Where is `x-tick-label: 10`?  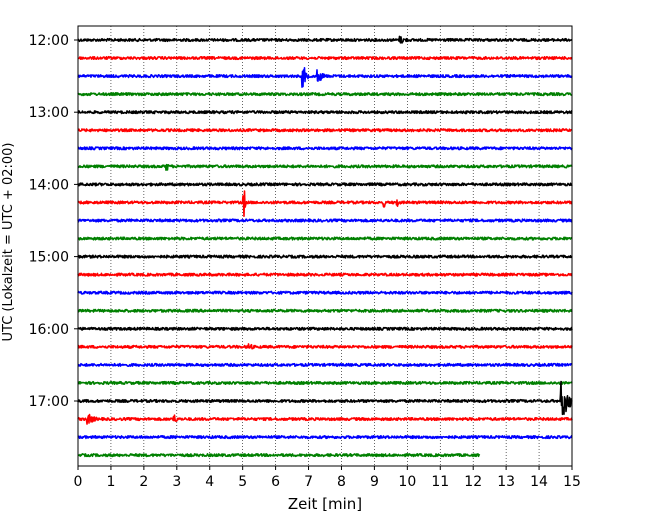 x-tick-label: 10 is located at coordinates (407, 482).